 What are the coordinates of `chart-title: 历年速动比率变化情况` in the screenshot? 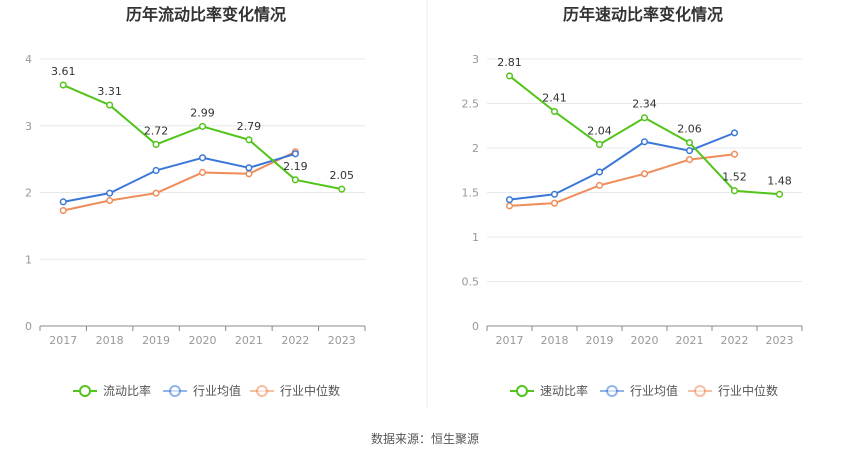 It's located at (643, 14).